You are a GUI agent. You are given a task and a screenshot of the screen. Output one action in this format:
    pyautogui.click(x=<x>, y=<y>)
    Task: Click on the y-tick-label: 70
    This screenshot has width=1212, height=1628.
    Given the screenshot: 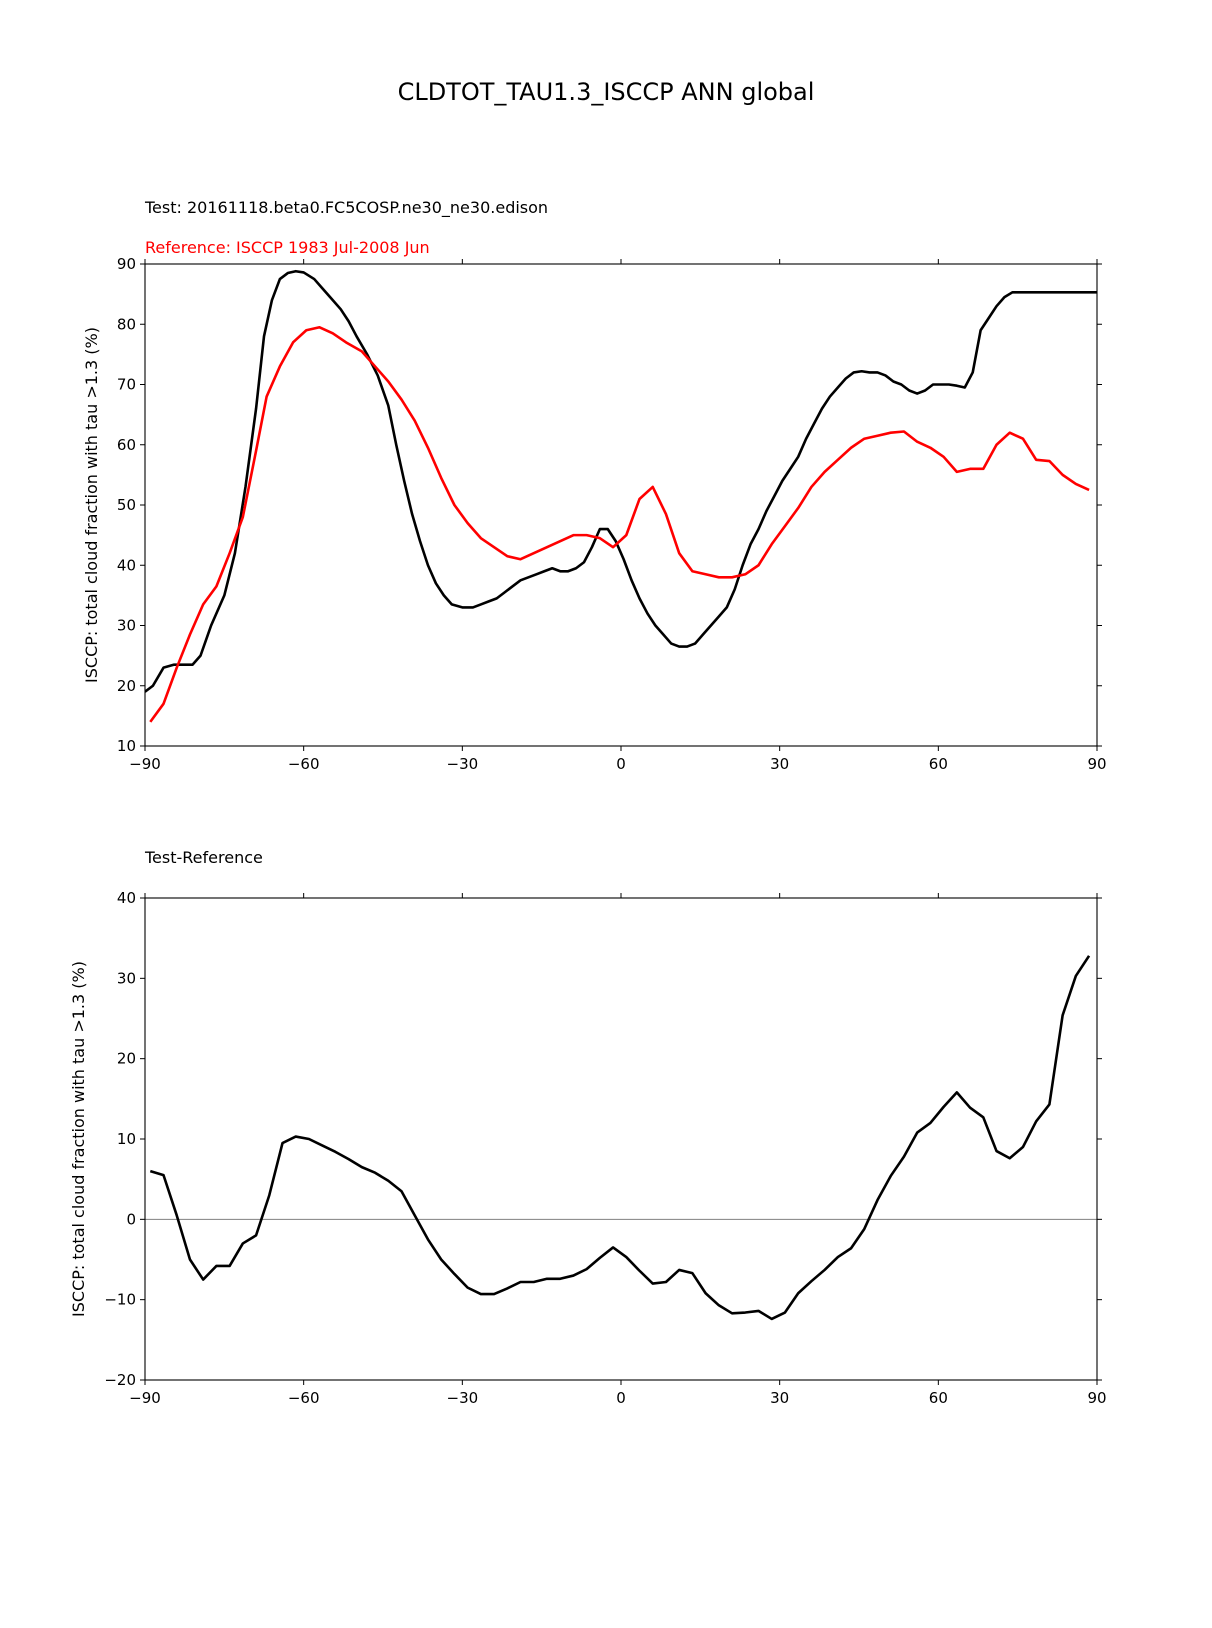 What is the action you would take?
    pyautogui.click(x=126, y=385)
    